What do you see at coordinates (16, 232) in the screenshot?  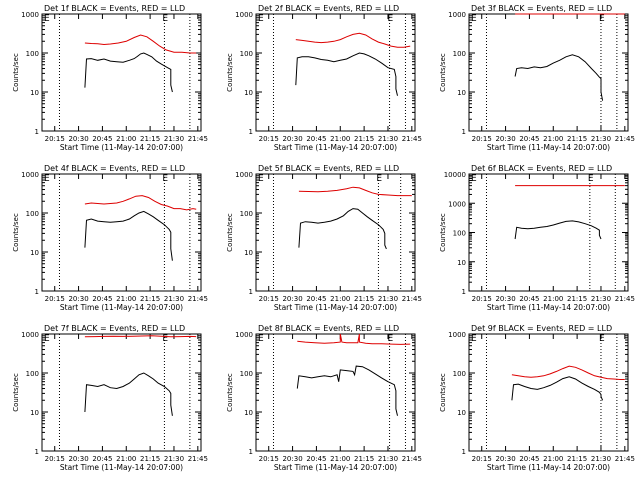 I see `panel-4-yaxis-label: Counts/sec` at bounding box center [16, 232].